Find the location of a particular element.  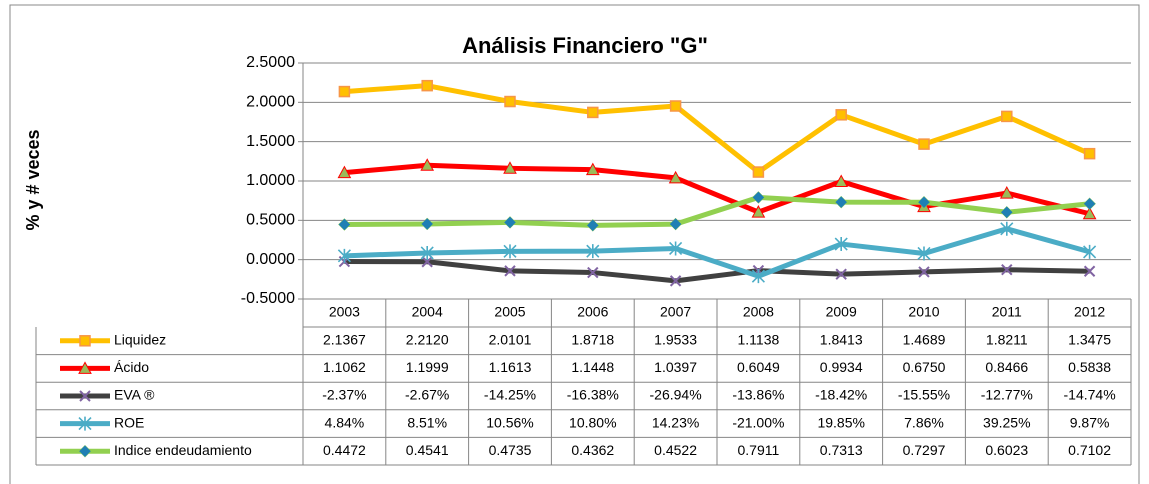

y-tick-label: 0.0000 is located at coordinates (270, 259).